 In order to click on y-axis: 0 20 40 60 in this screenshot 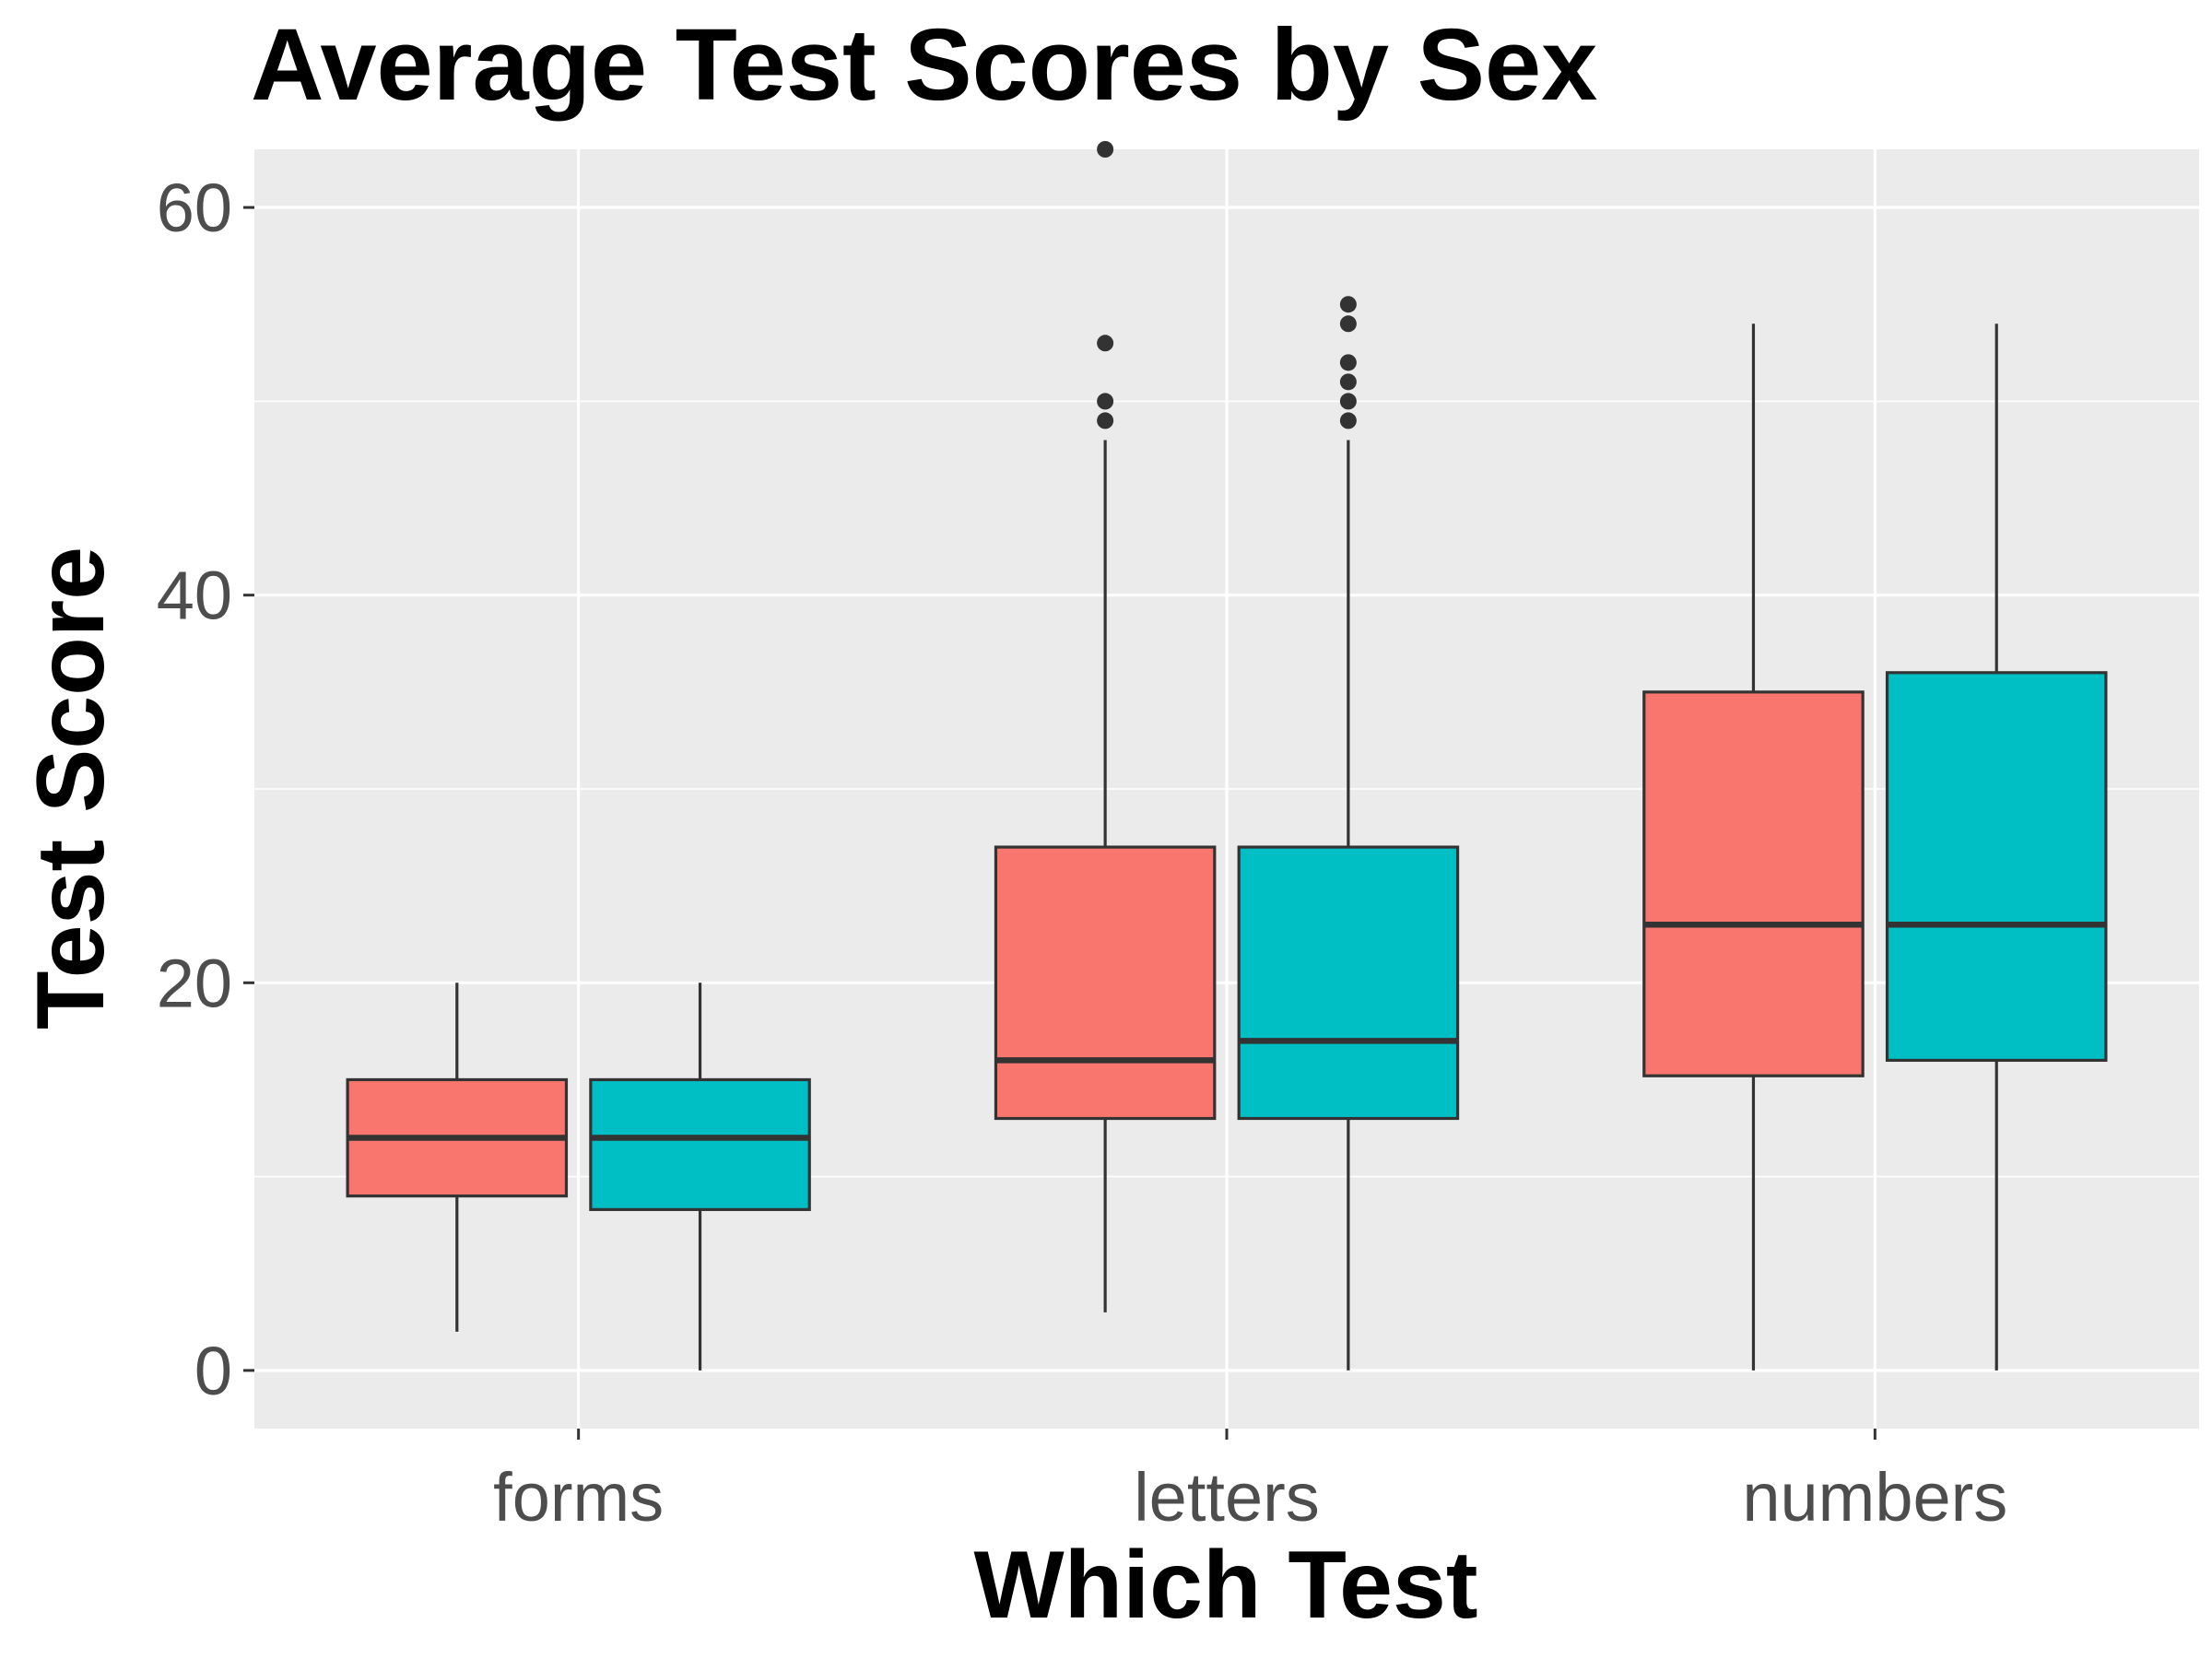, I will do `click(205, 789)`.